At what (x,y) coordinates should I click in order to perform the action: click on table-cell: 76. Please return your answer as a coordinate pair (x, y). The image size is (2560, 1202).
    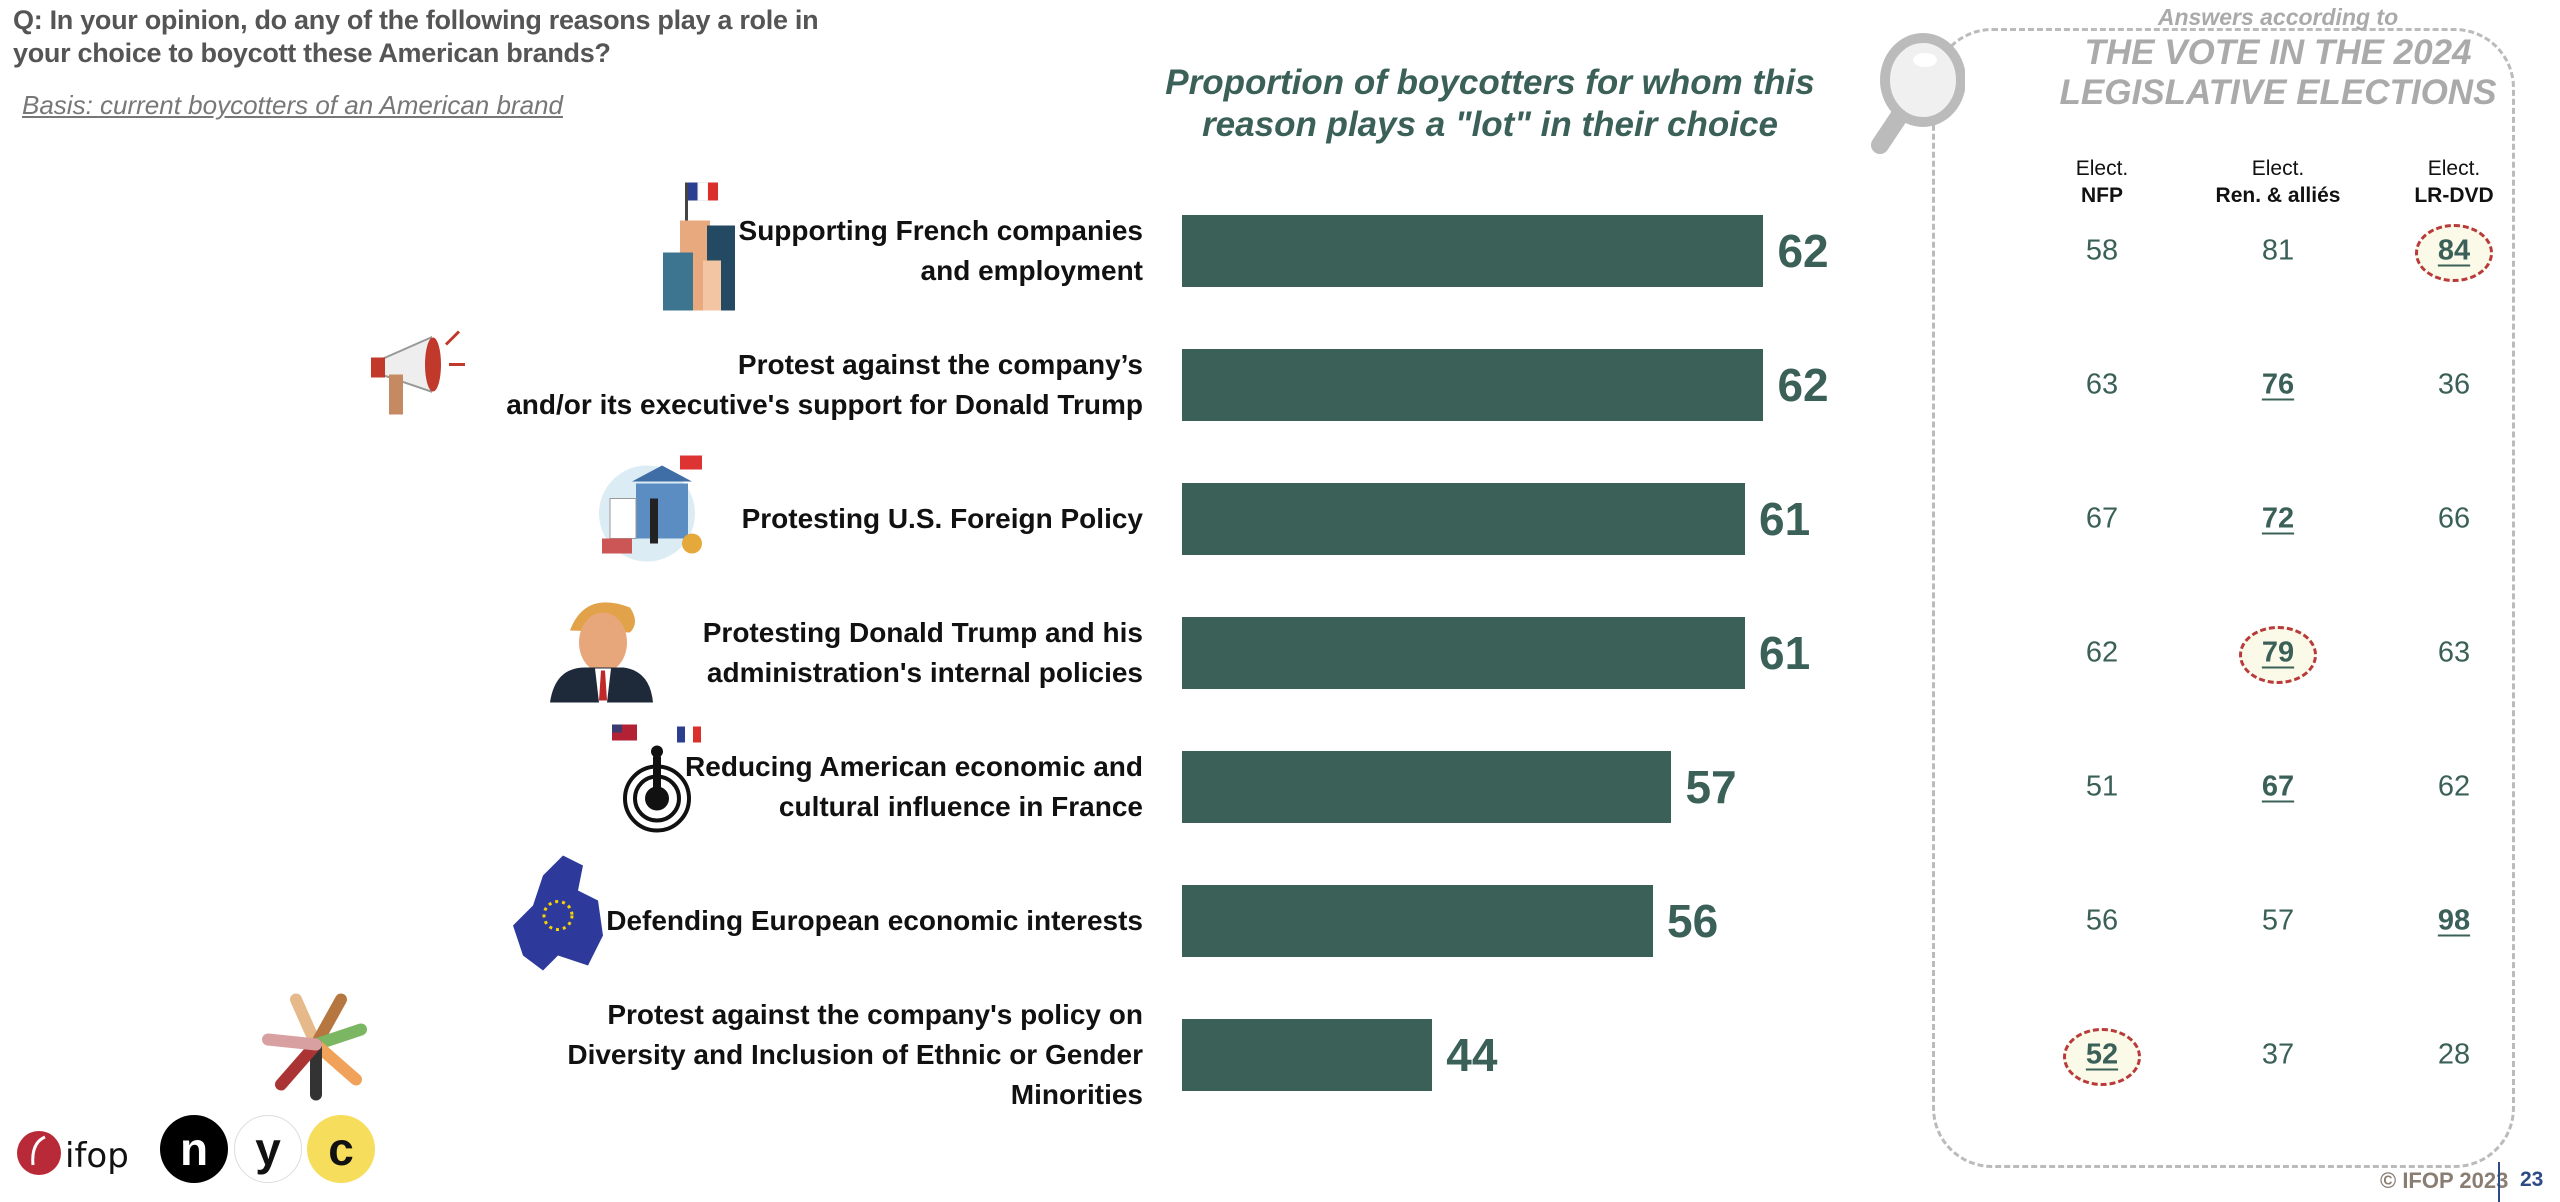
    Looking at the image, I should click on (2278, 384).